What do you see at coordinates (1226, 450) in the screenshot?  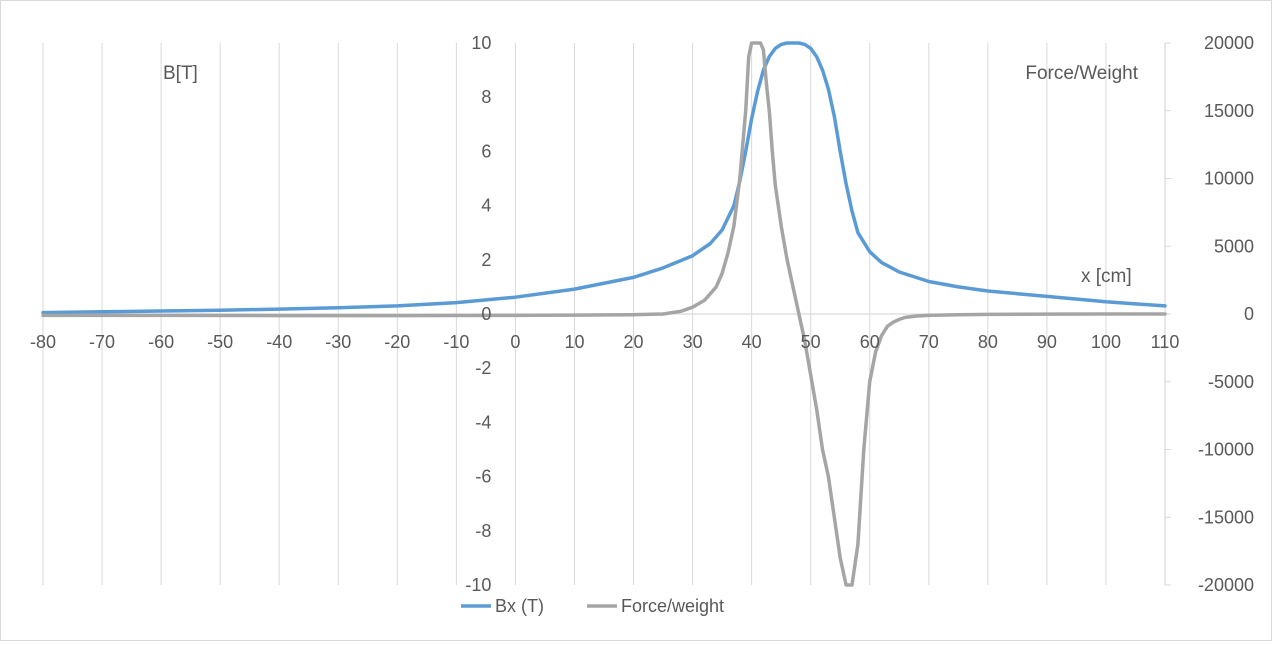 I see `y-right-tick-label: -10000` at bounding box center [1226, 450].